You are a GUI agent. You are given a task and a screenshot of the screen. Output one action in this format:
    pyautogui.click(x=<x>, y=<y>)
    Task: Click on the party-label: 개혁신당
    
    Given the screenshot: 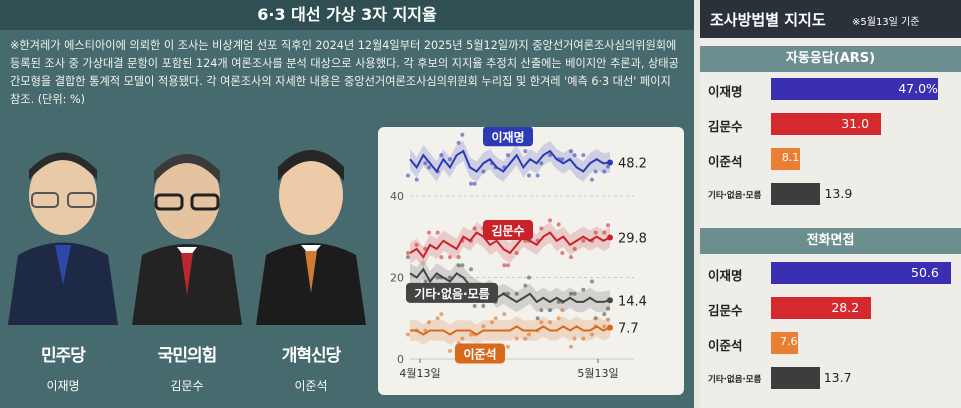 What is the action you would take?
    pyautogui.click(x=311, y=356)
    